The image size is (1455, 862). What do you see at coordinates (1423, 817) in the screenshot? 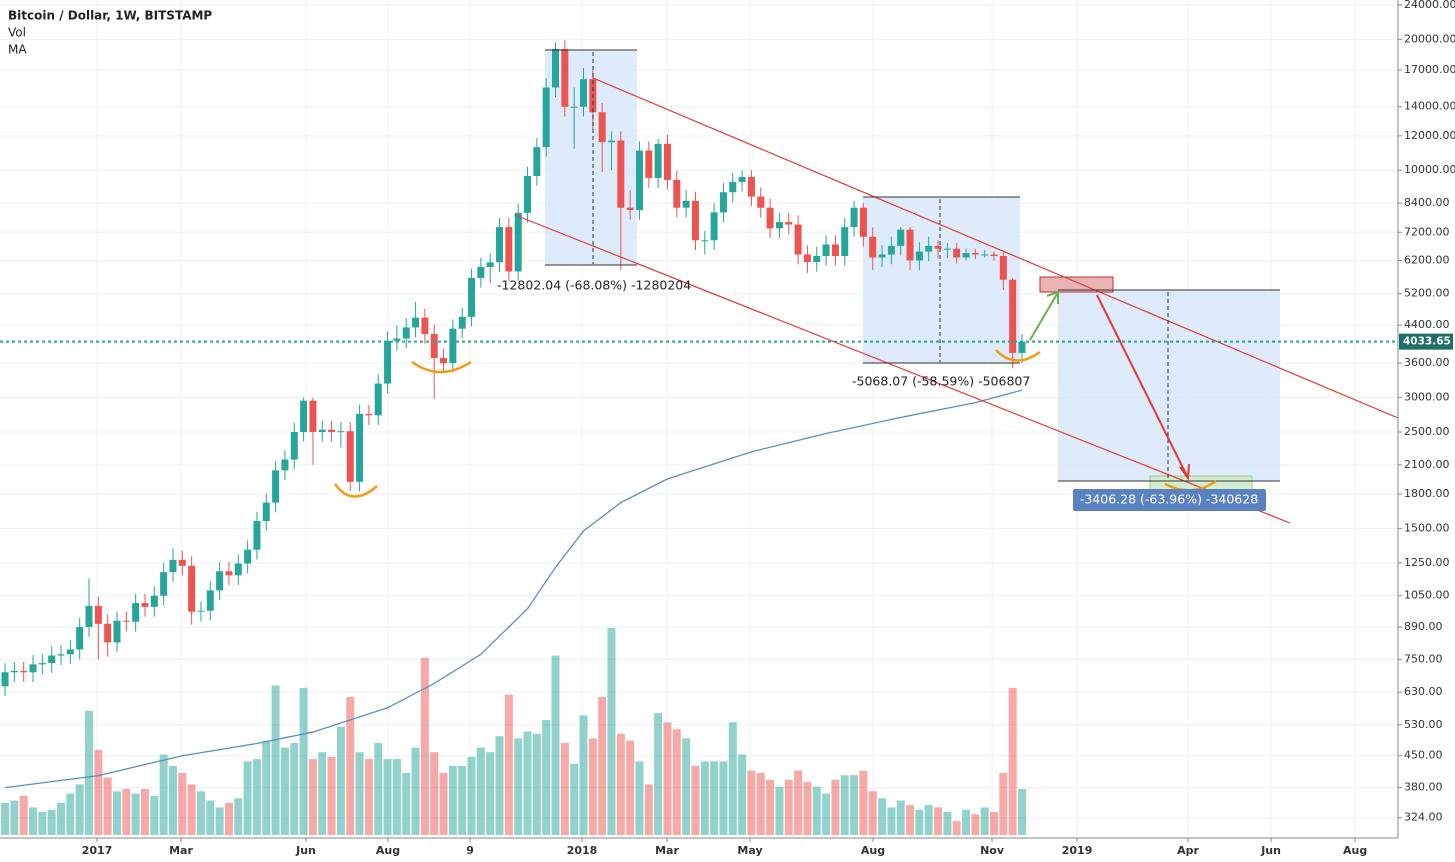
I see `y-tick-label: 324.00` at bounding box center [1423, 817].